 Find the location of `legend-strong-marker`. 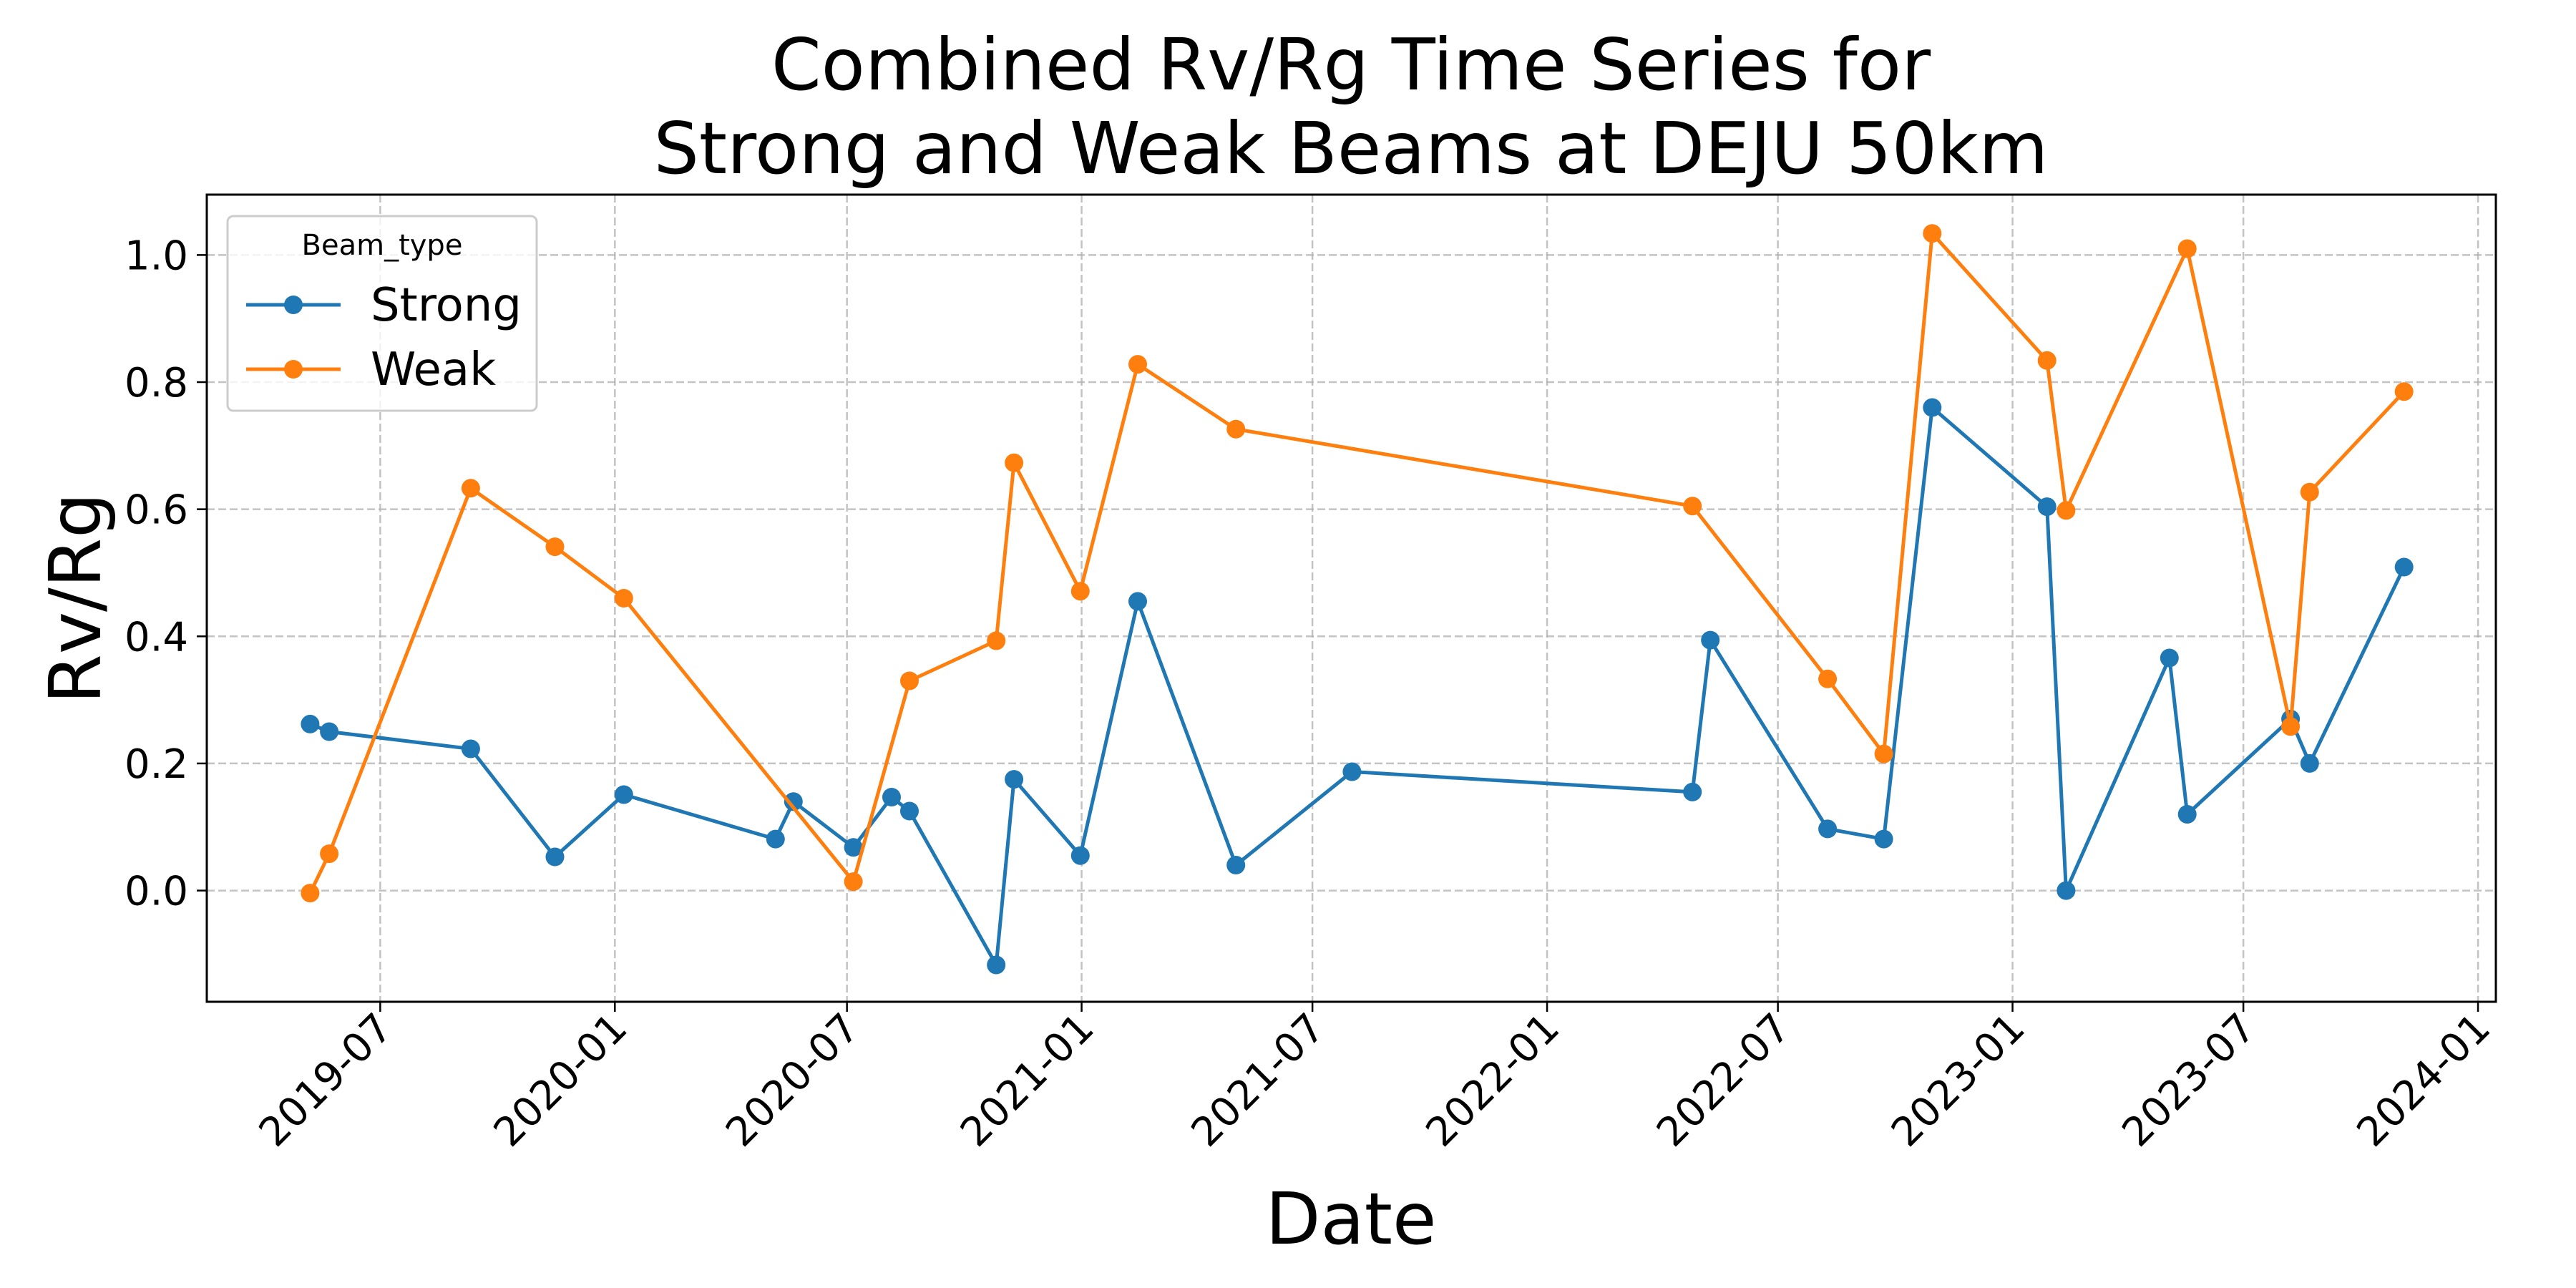

legend-strong-marker is located at coordinates (293, 305).